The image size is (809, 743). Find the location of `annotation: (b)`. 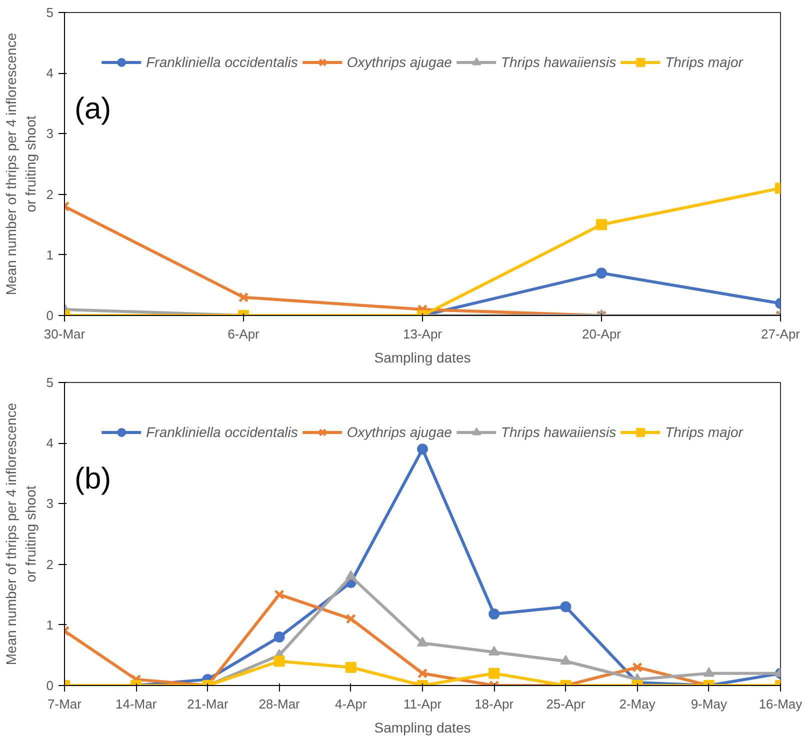

annotation: (b) is located at coordinates (93, 479).